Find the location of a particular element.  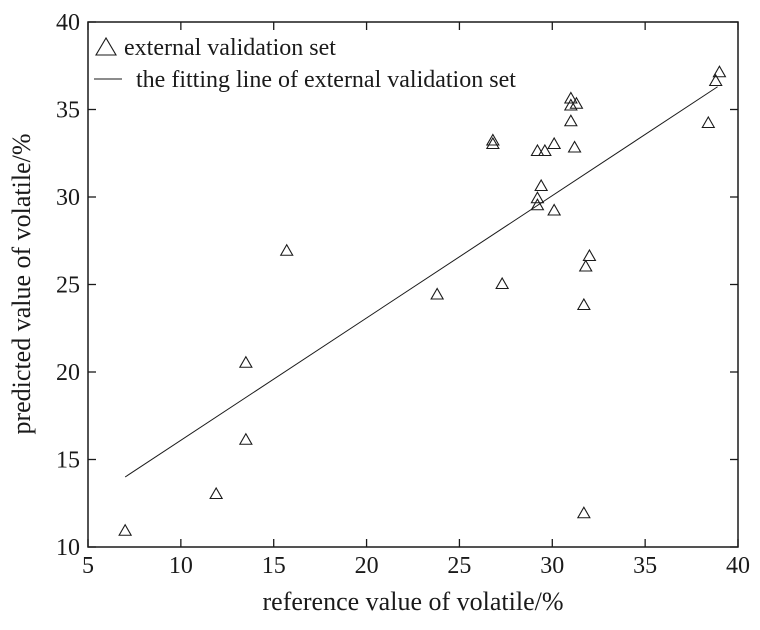

x-tick-label-5: 5 is located at coordinates (88, 566).